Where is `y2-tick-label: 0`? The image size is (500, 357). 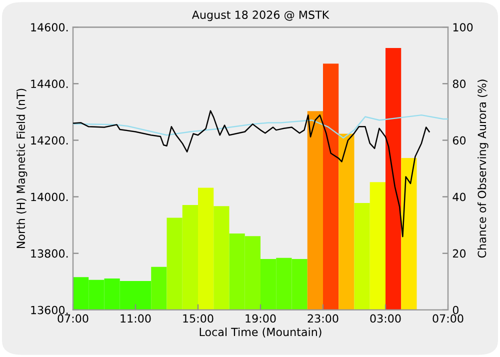 y2-tick-label: 0 is located at coordinates (455, 310).